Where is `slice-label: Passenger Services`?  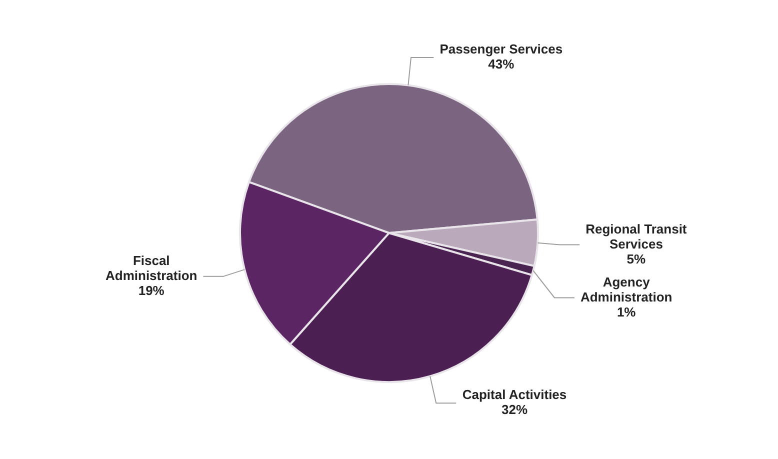 slice-label: Passenger Services is located at coordinates (501, 49).